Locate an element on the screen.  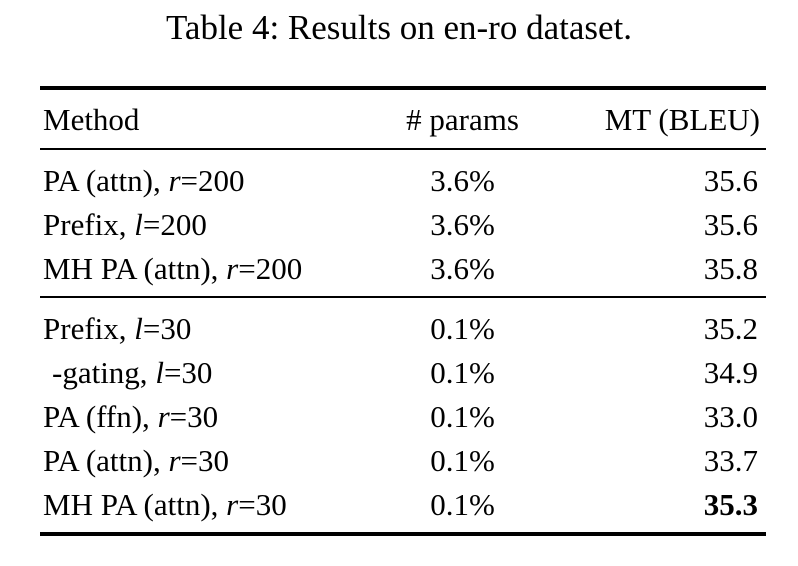
header-rule is located at coordinates (403, 149).